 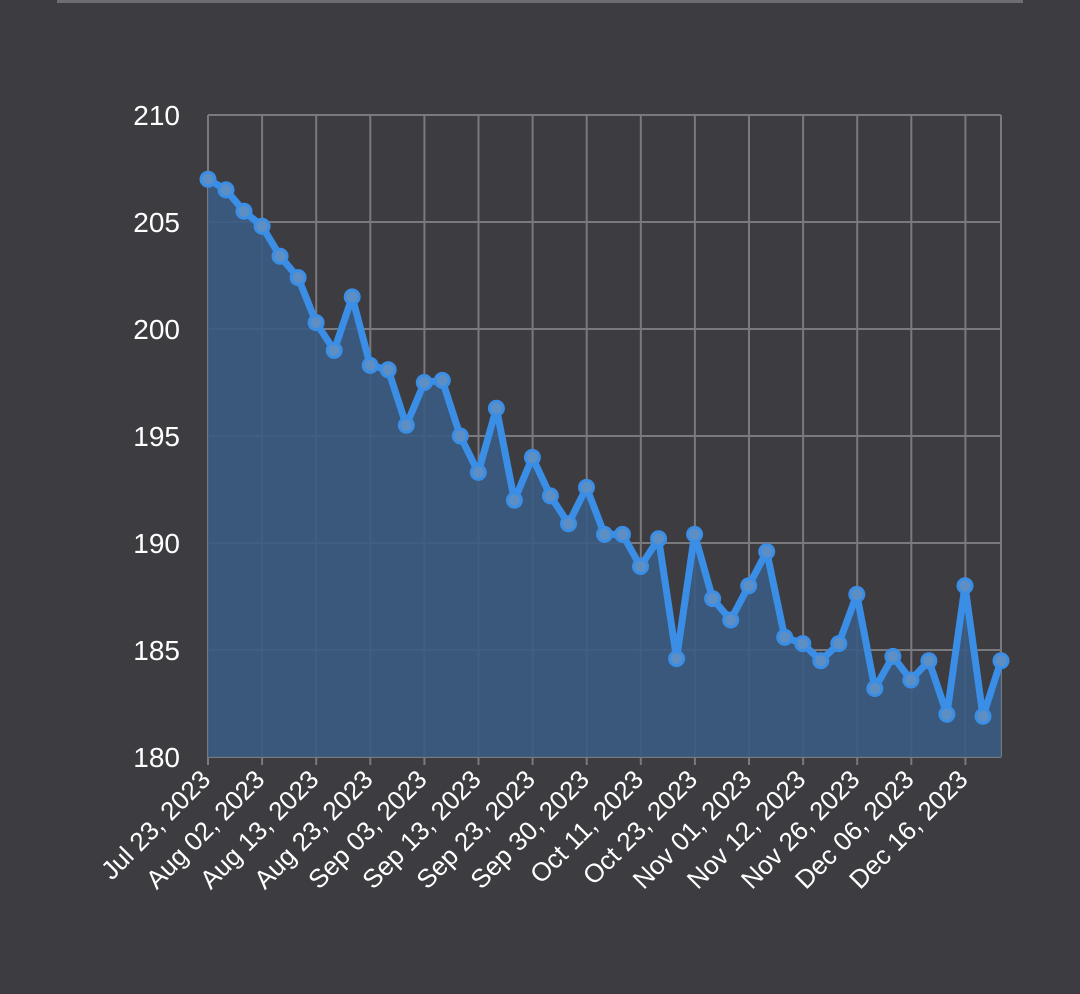 I want to click on top-divider, so click(x=540, y=1).